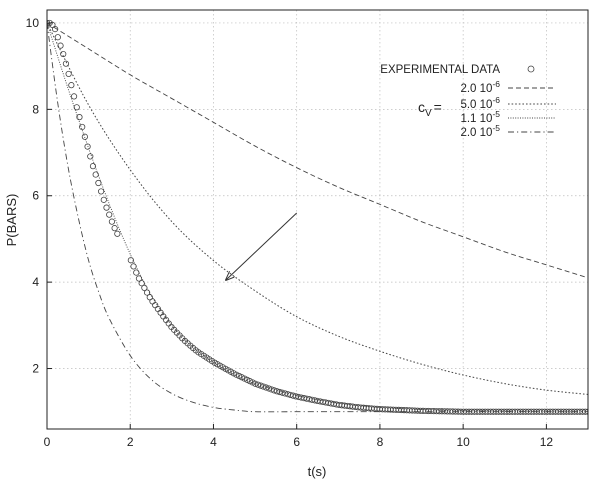 This screenshot has height=491, width=600. What do you see at coordinates (440, 70) in the screenshot?
I see `legend-label-0: EXPERIMENTAL DATA` at bounding box center [440, 70].